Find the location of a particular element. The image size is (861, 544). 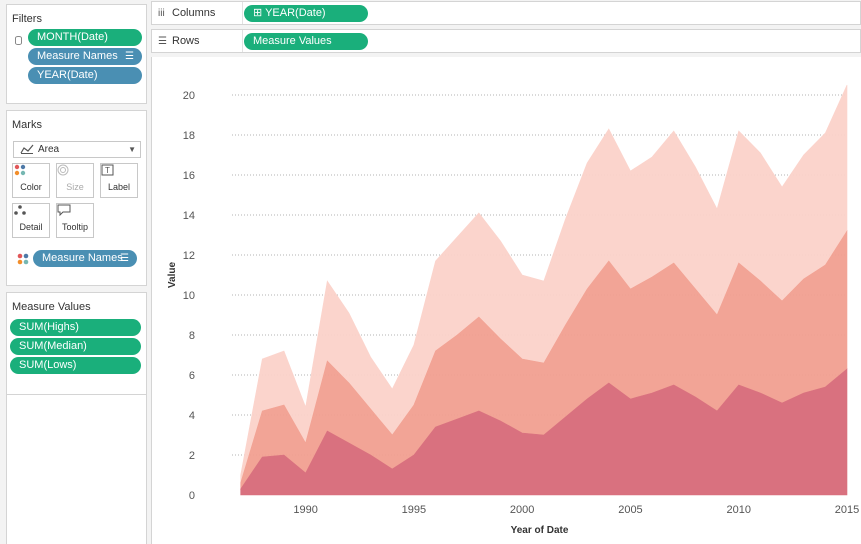

y-tick-label: 2 is located at coordinates (192, 456).